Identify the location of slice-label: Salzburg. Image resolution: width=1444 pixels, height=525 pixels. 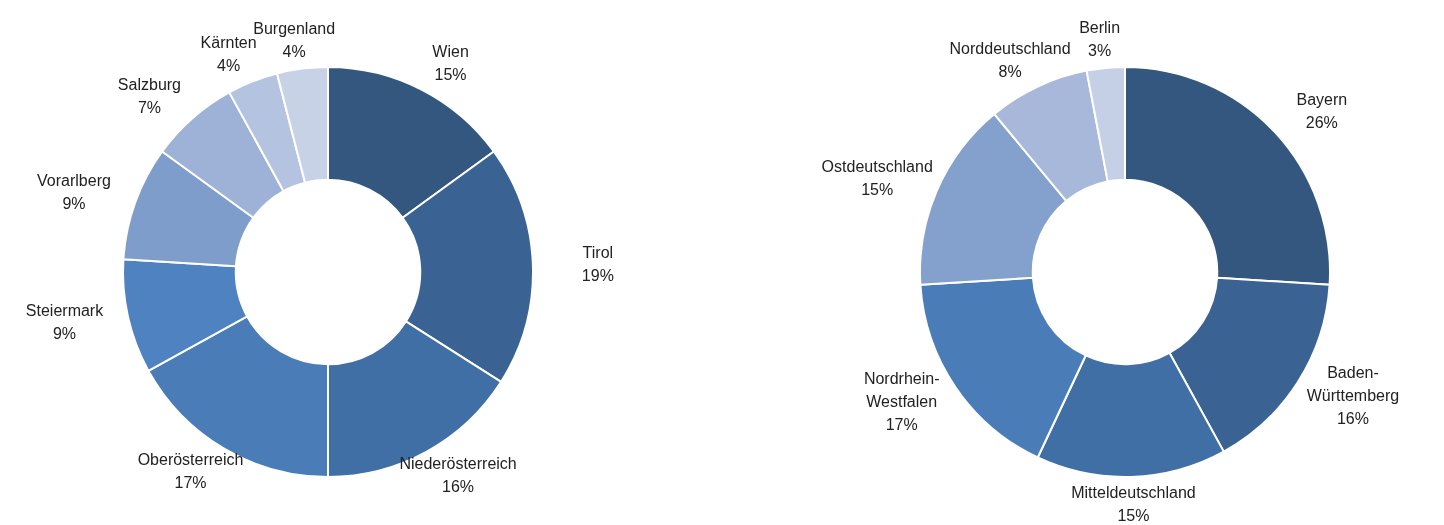
(149, 85).